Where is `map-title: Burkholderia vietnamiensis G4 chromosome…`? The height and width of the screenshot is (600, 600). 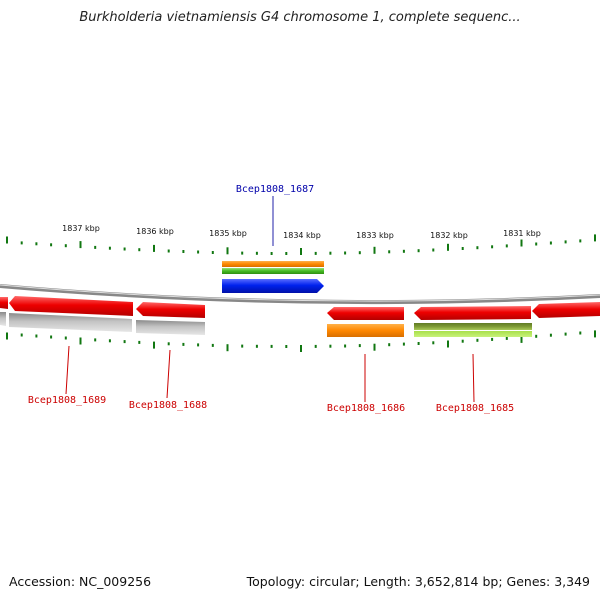
map-title: Burkholderia vietnamiensis G4 chromosome… is located at coordinates (300, 17).